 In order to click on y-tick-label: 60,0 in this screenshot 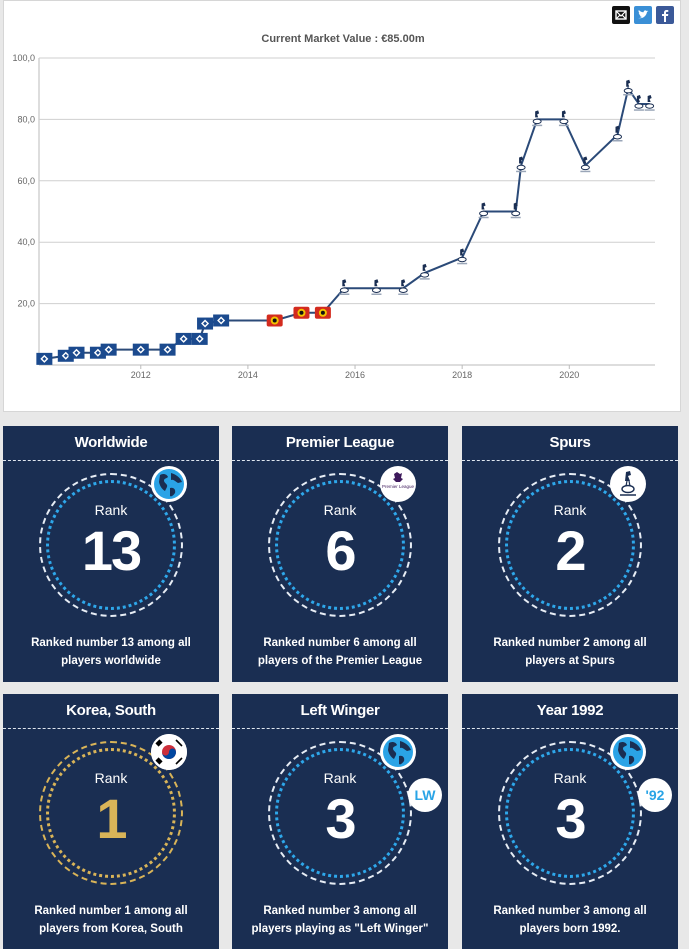, I will do `click(26, 181)`.